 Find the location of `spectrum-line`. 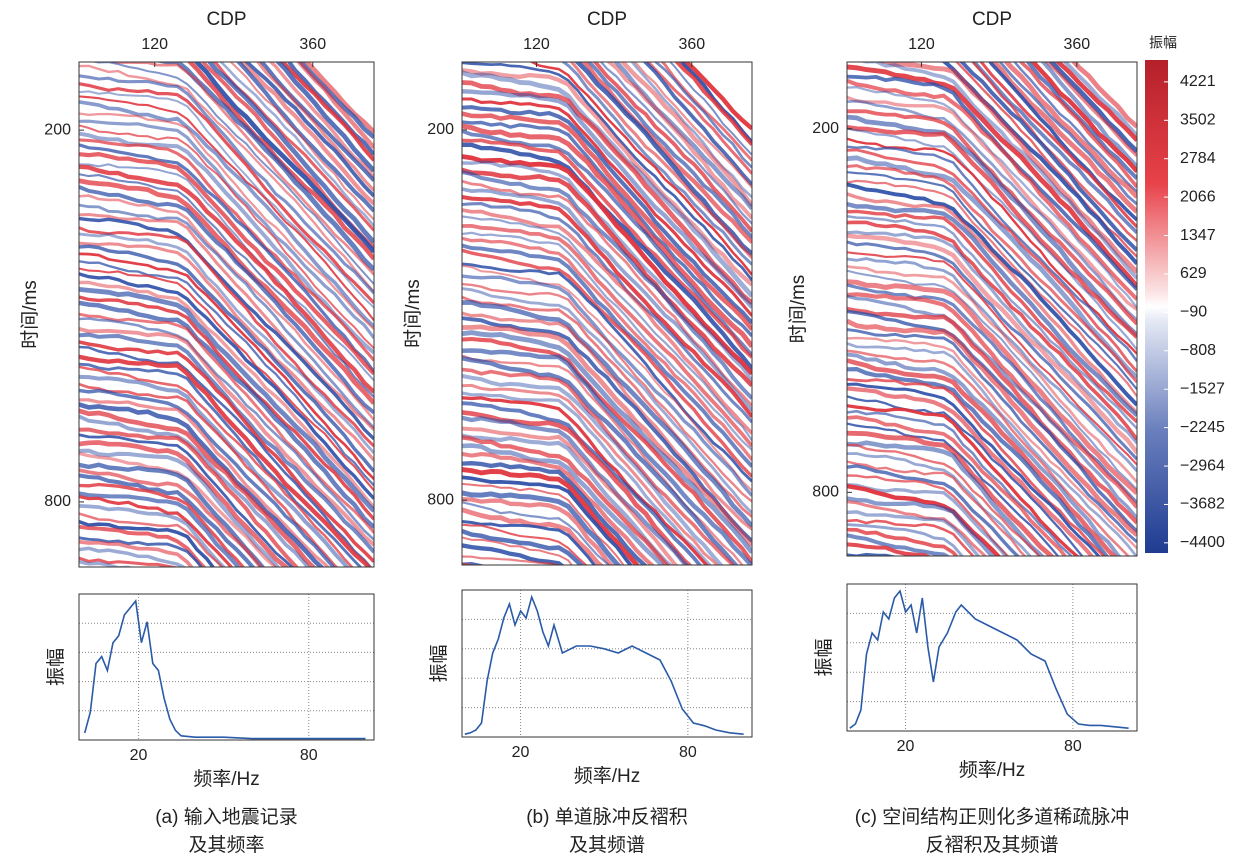

spectrum-line is located at coordinates (989, 659).